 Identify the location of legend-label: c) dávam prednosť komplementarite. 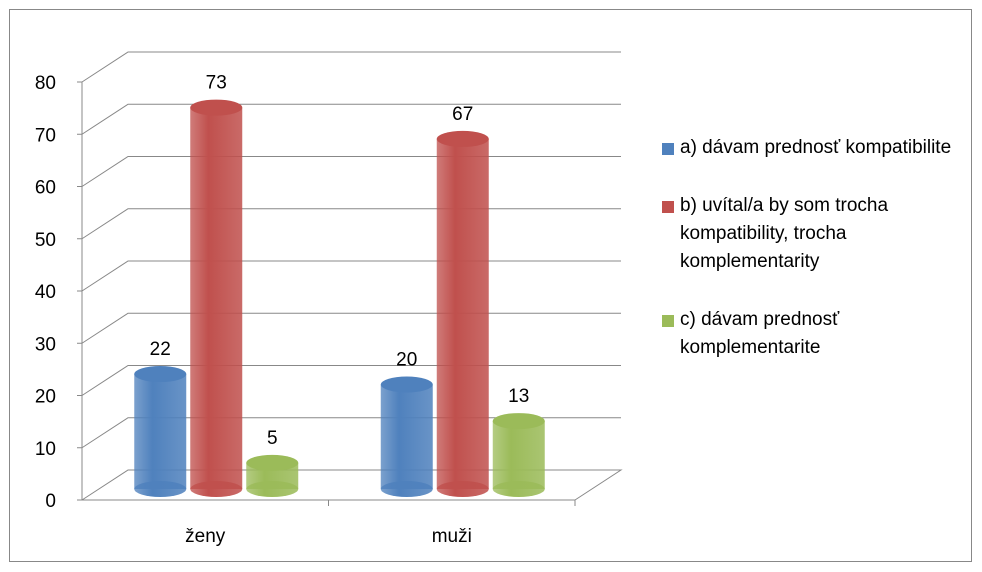
(760, 333).